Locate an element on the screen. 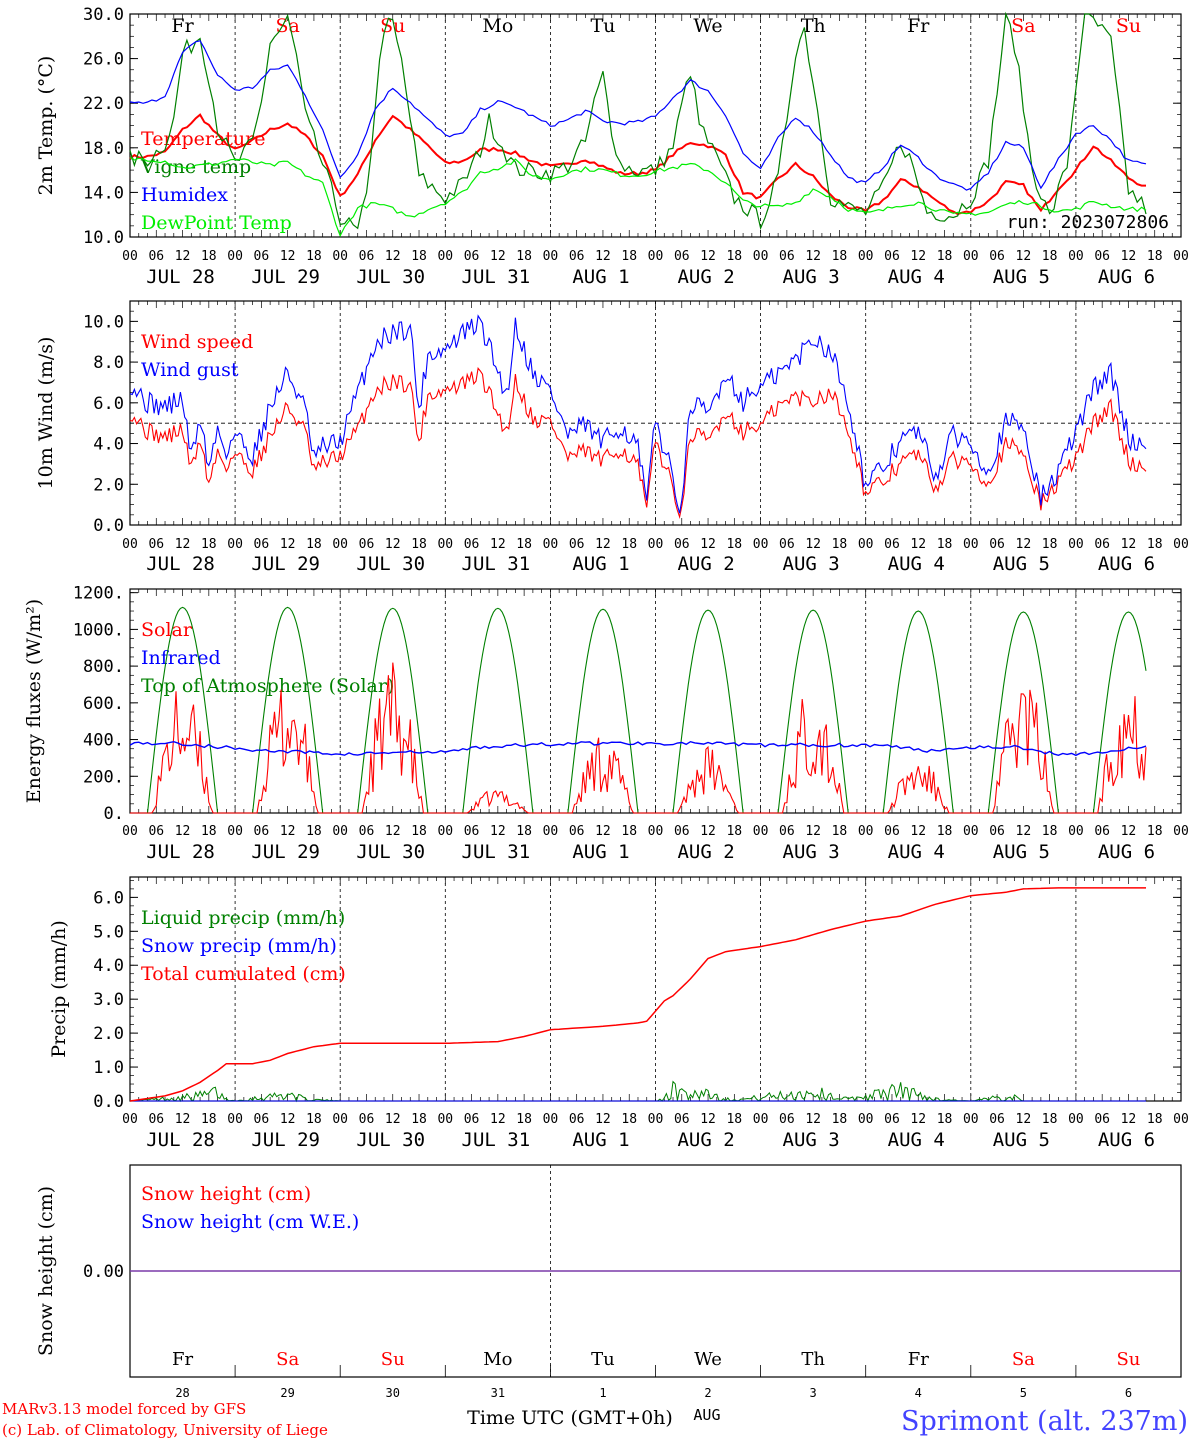  date-label: AUG 2 is located at coordinates (705, 277).